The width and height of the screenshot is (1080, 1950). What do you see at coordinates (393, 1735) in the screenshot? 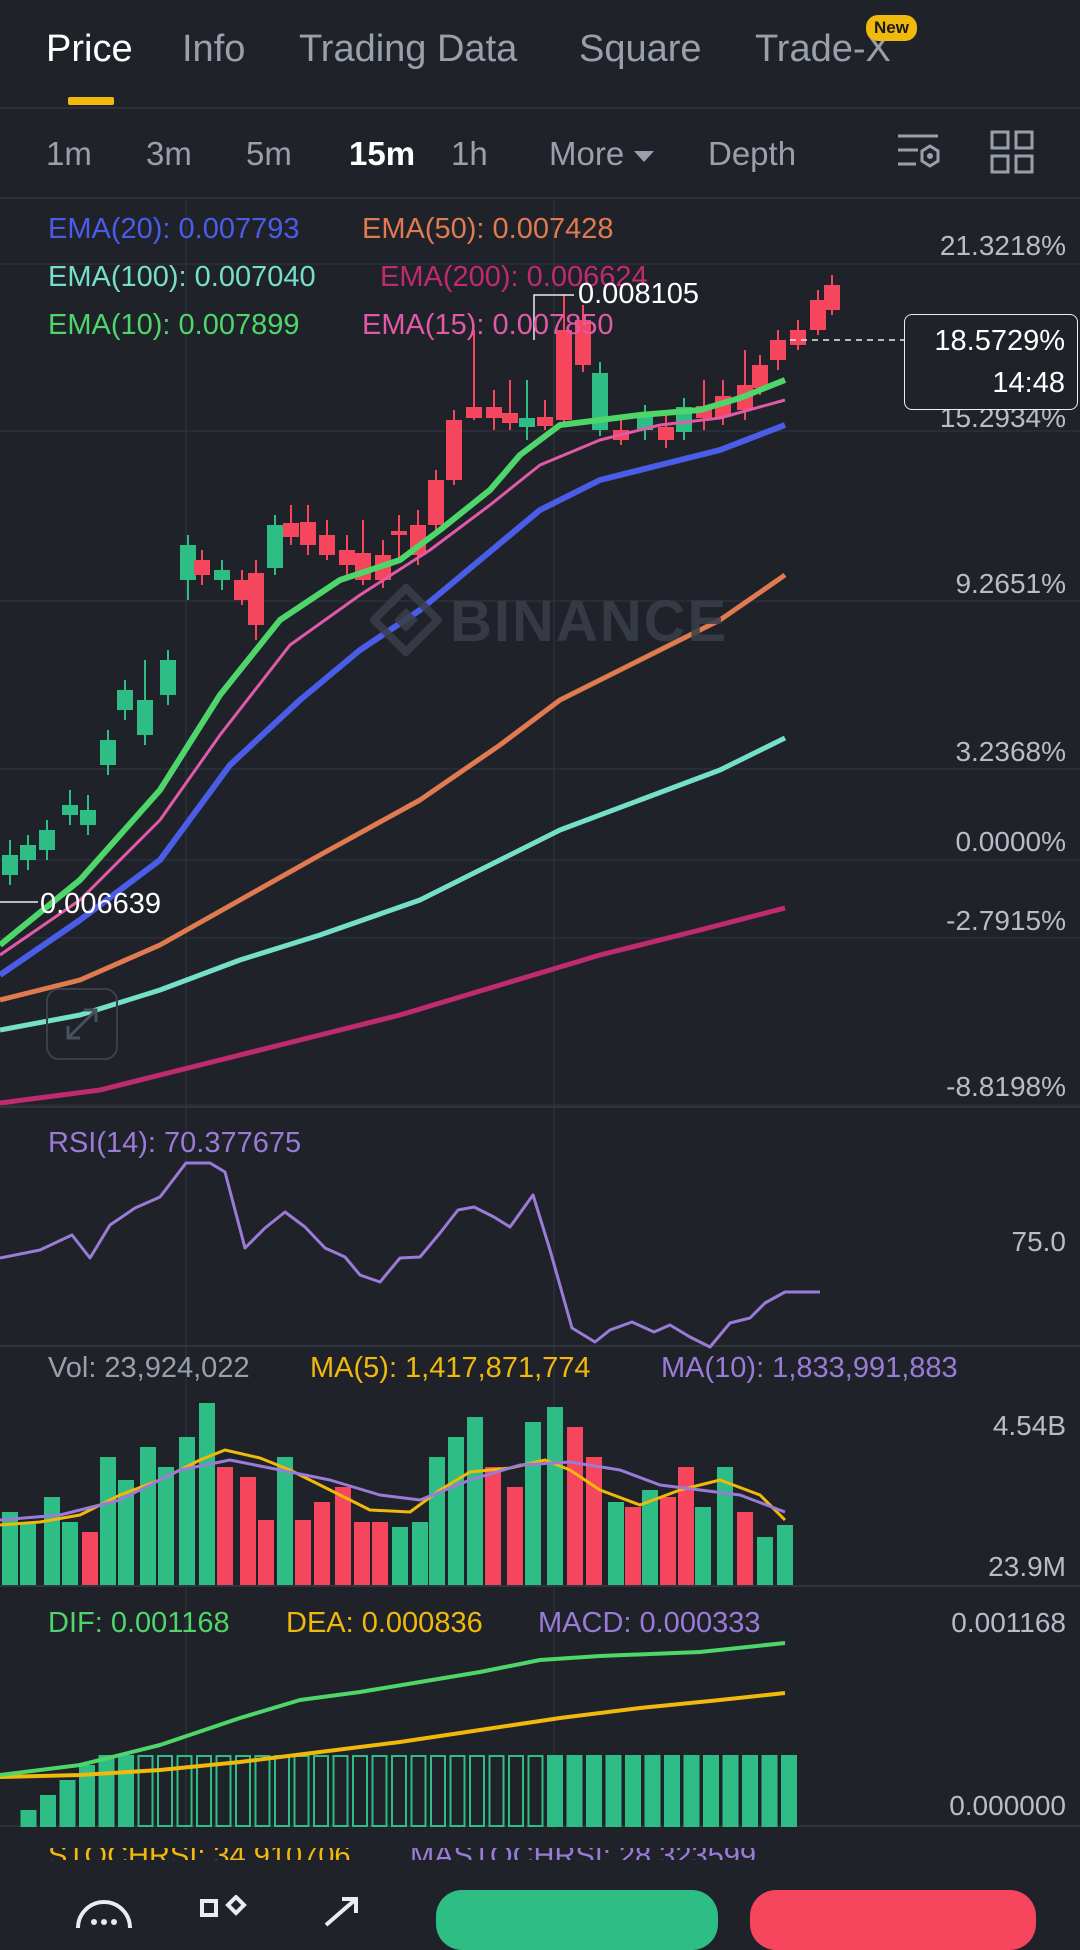
I see `macd-dea-line` at bounding box center [393, 1735].